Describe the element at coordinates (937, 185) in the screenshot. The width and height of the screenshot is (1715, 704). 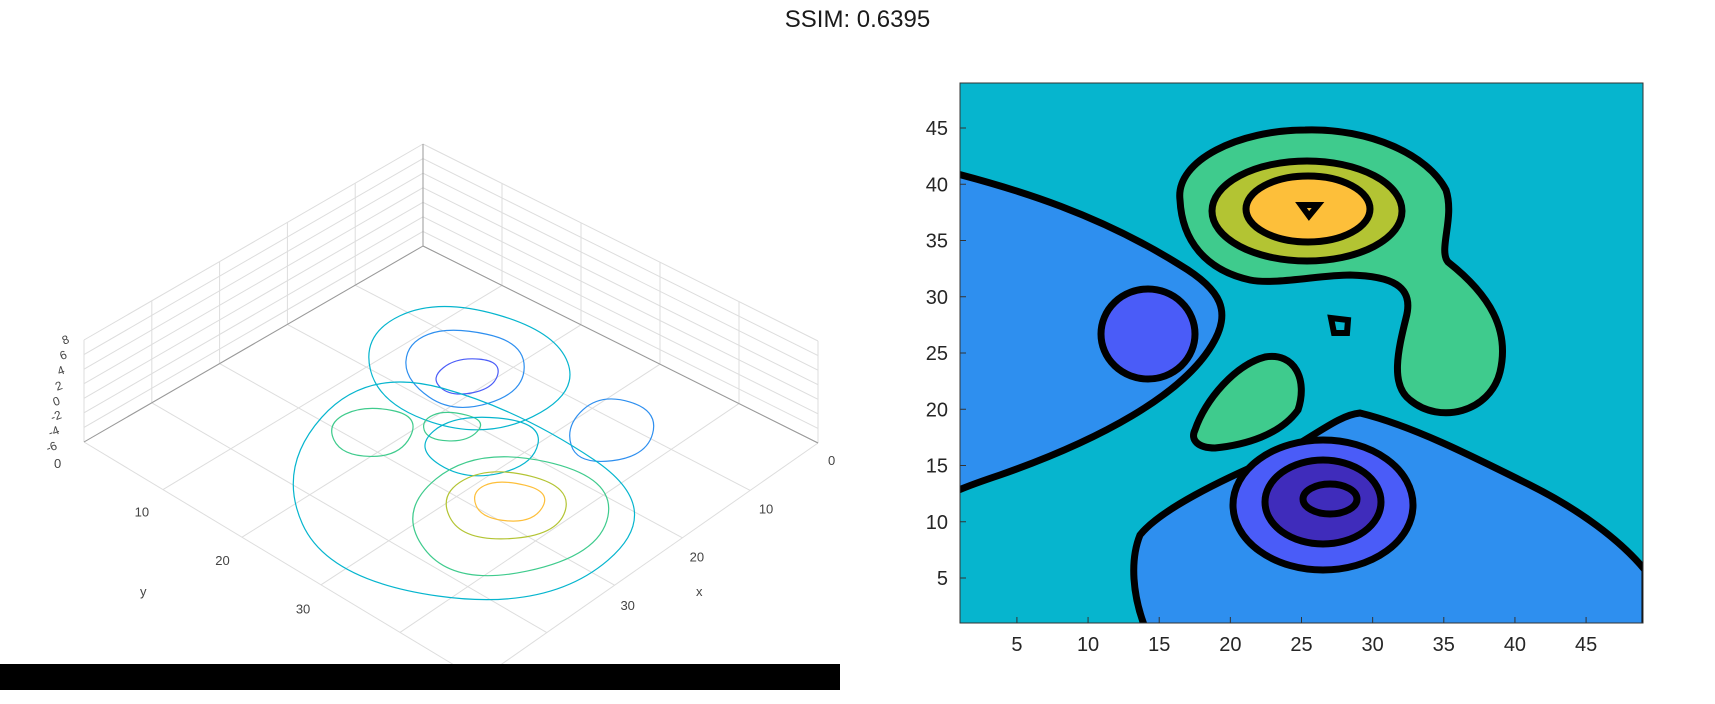
I see `y-tick-label: 40` at that location.